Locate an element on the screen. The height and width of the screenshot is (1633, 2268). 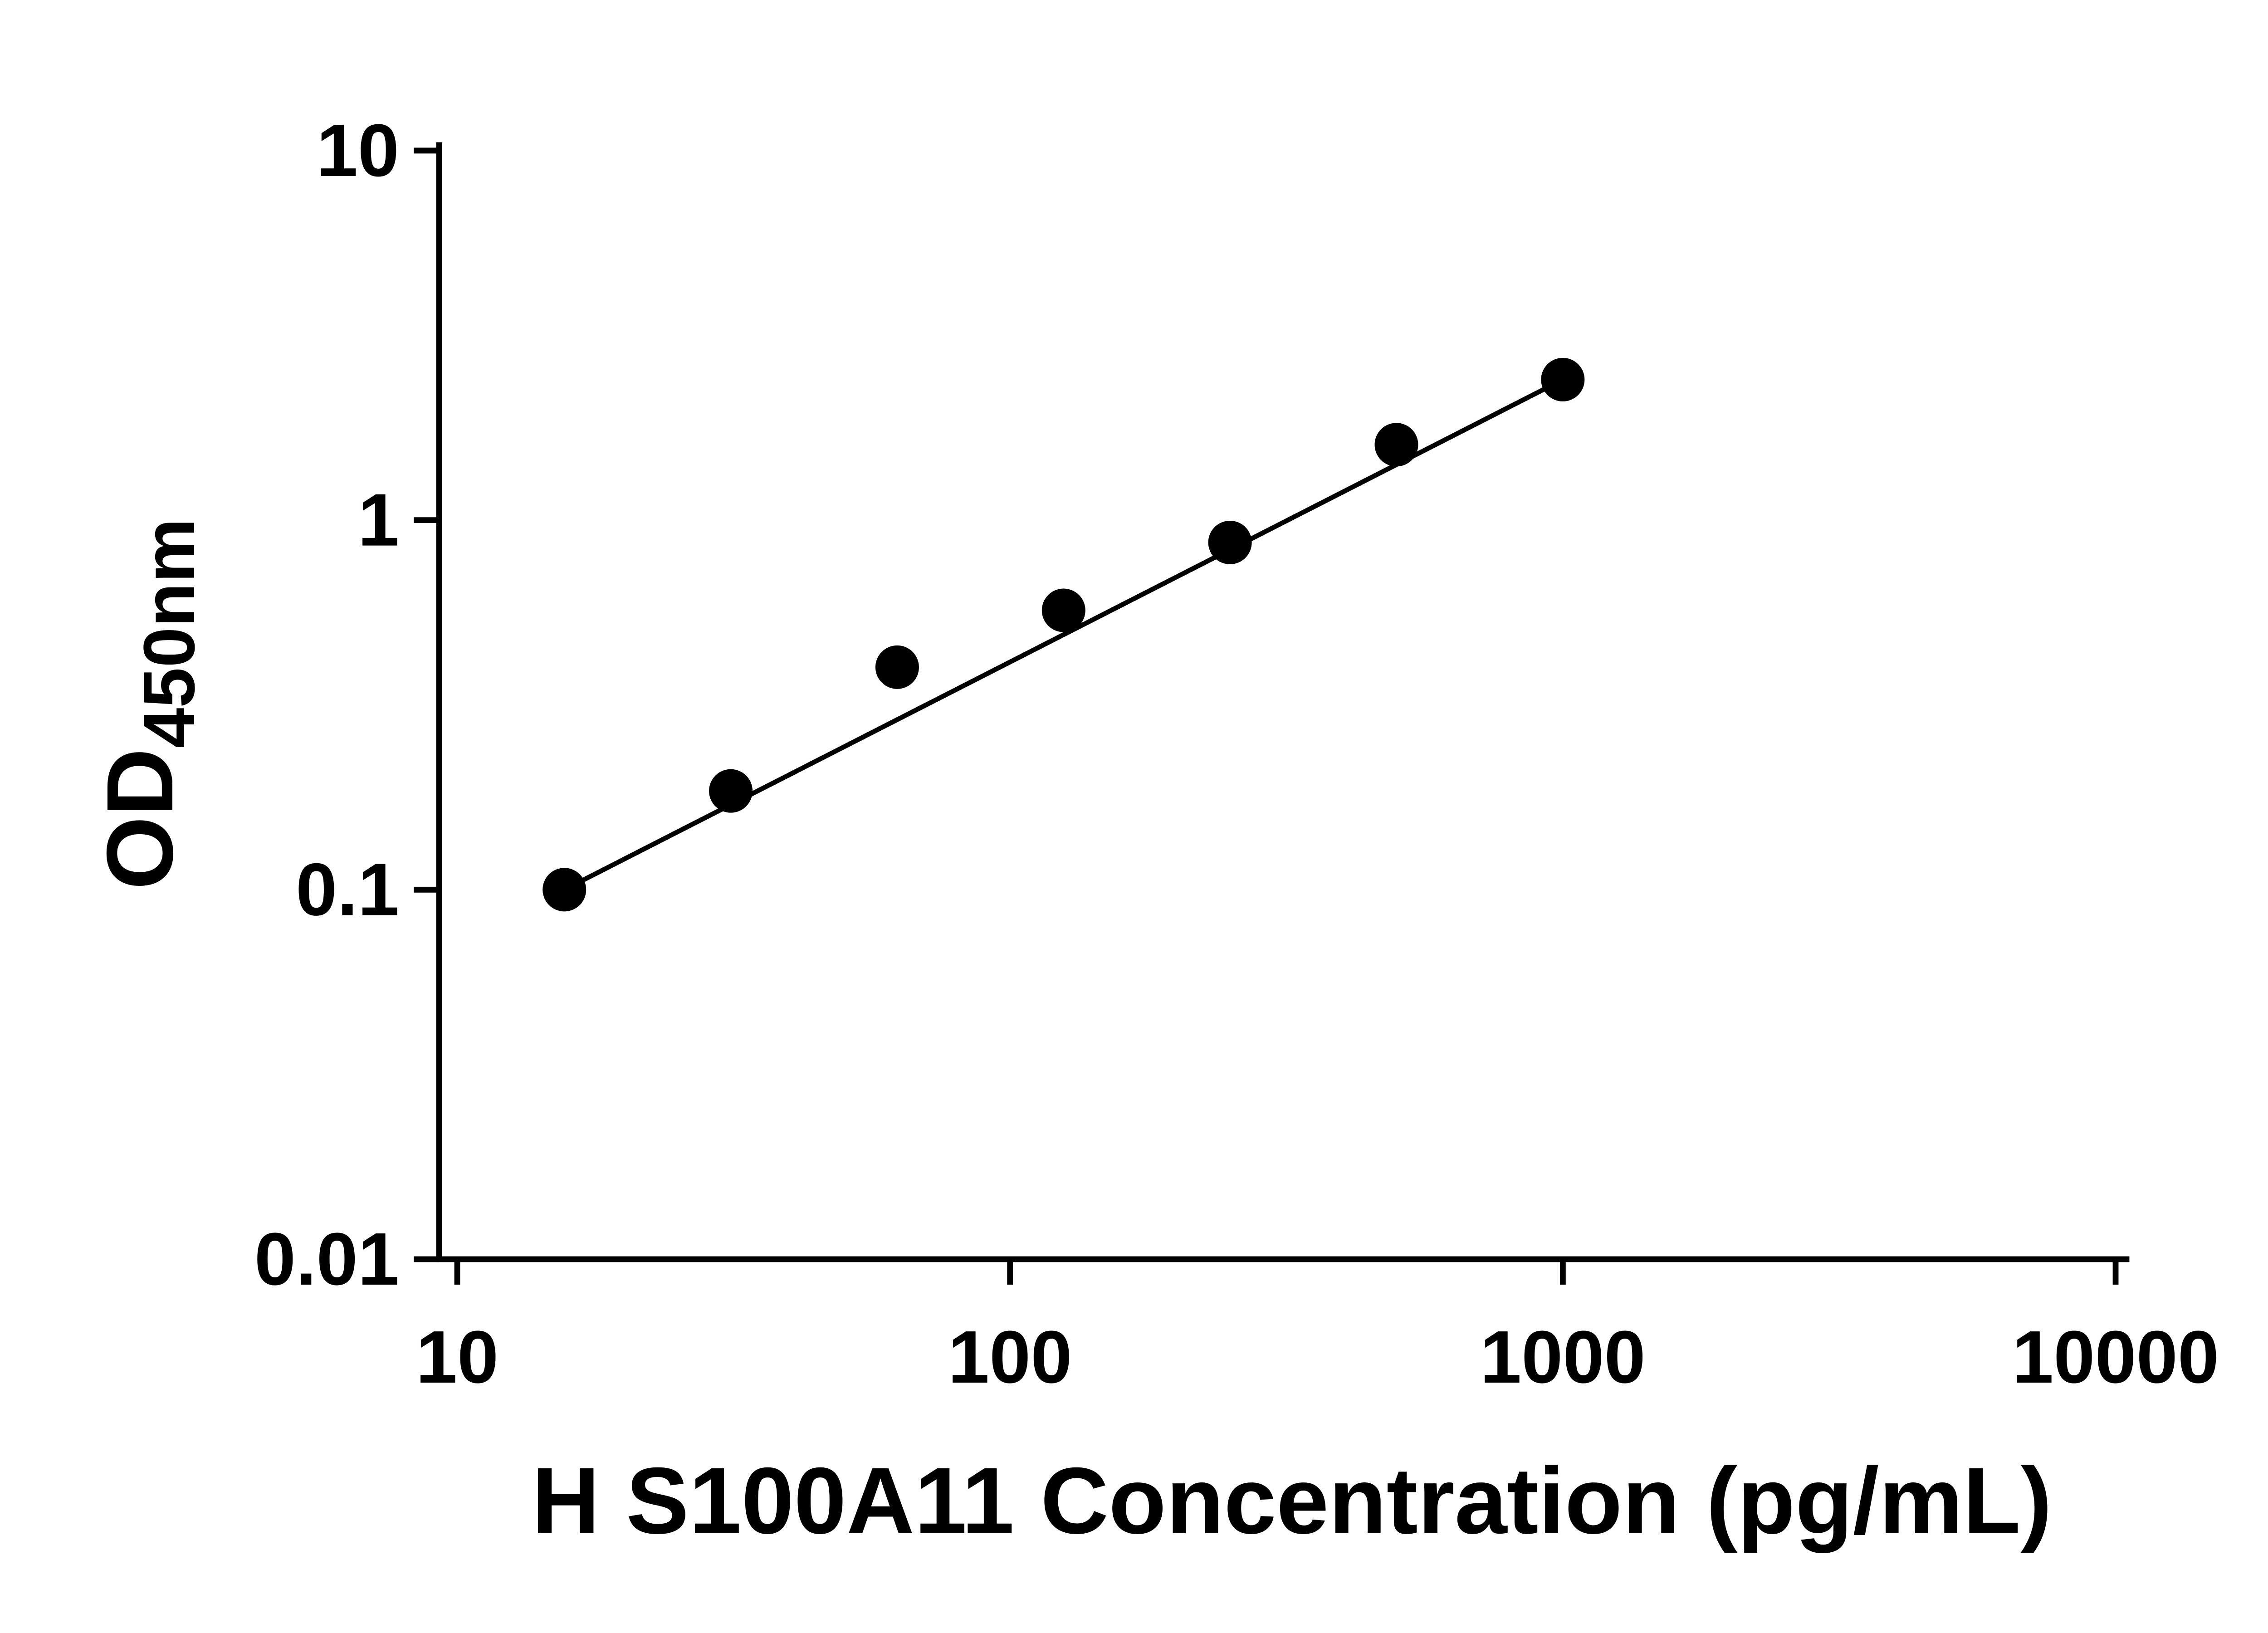
x-tick-label: 100 is located at coordinates (1010, 1356).